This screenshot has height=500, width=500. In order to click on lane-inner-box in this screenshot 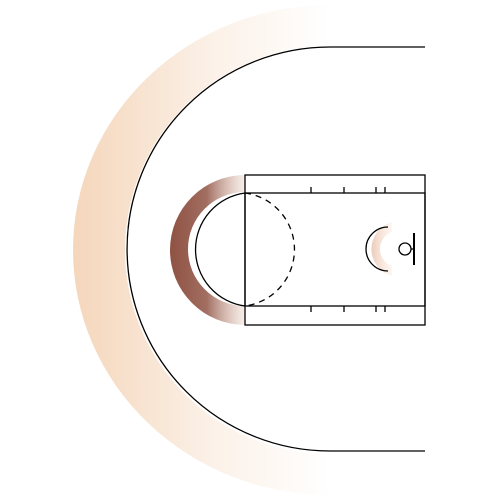, I will do `click(335, 249)`.